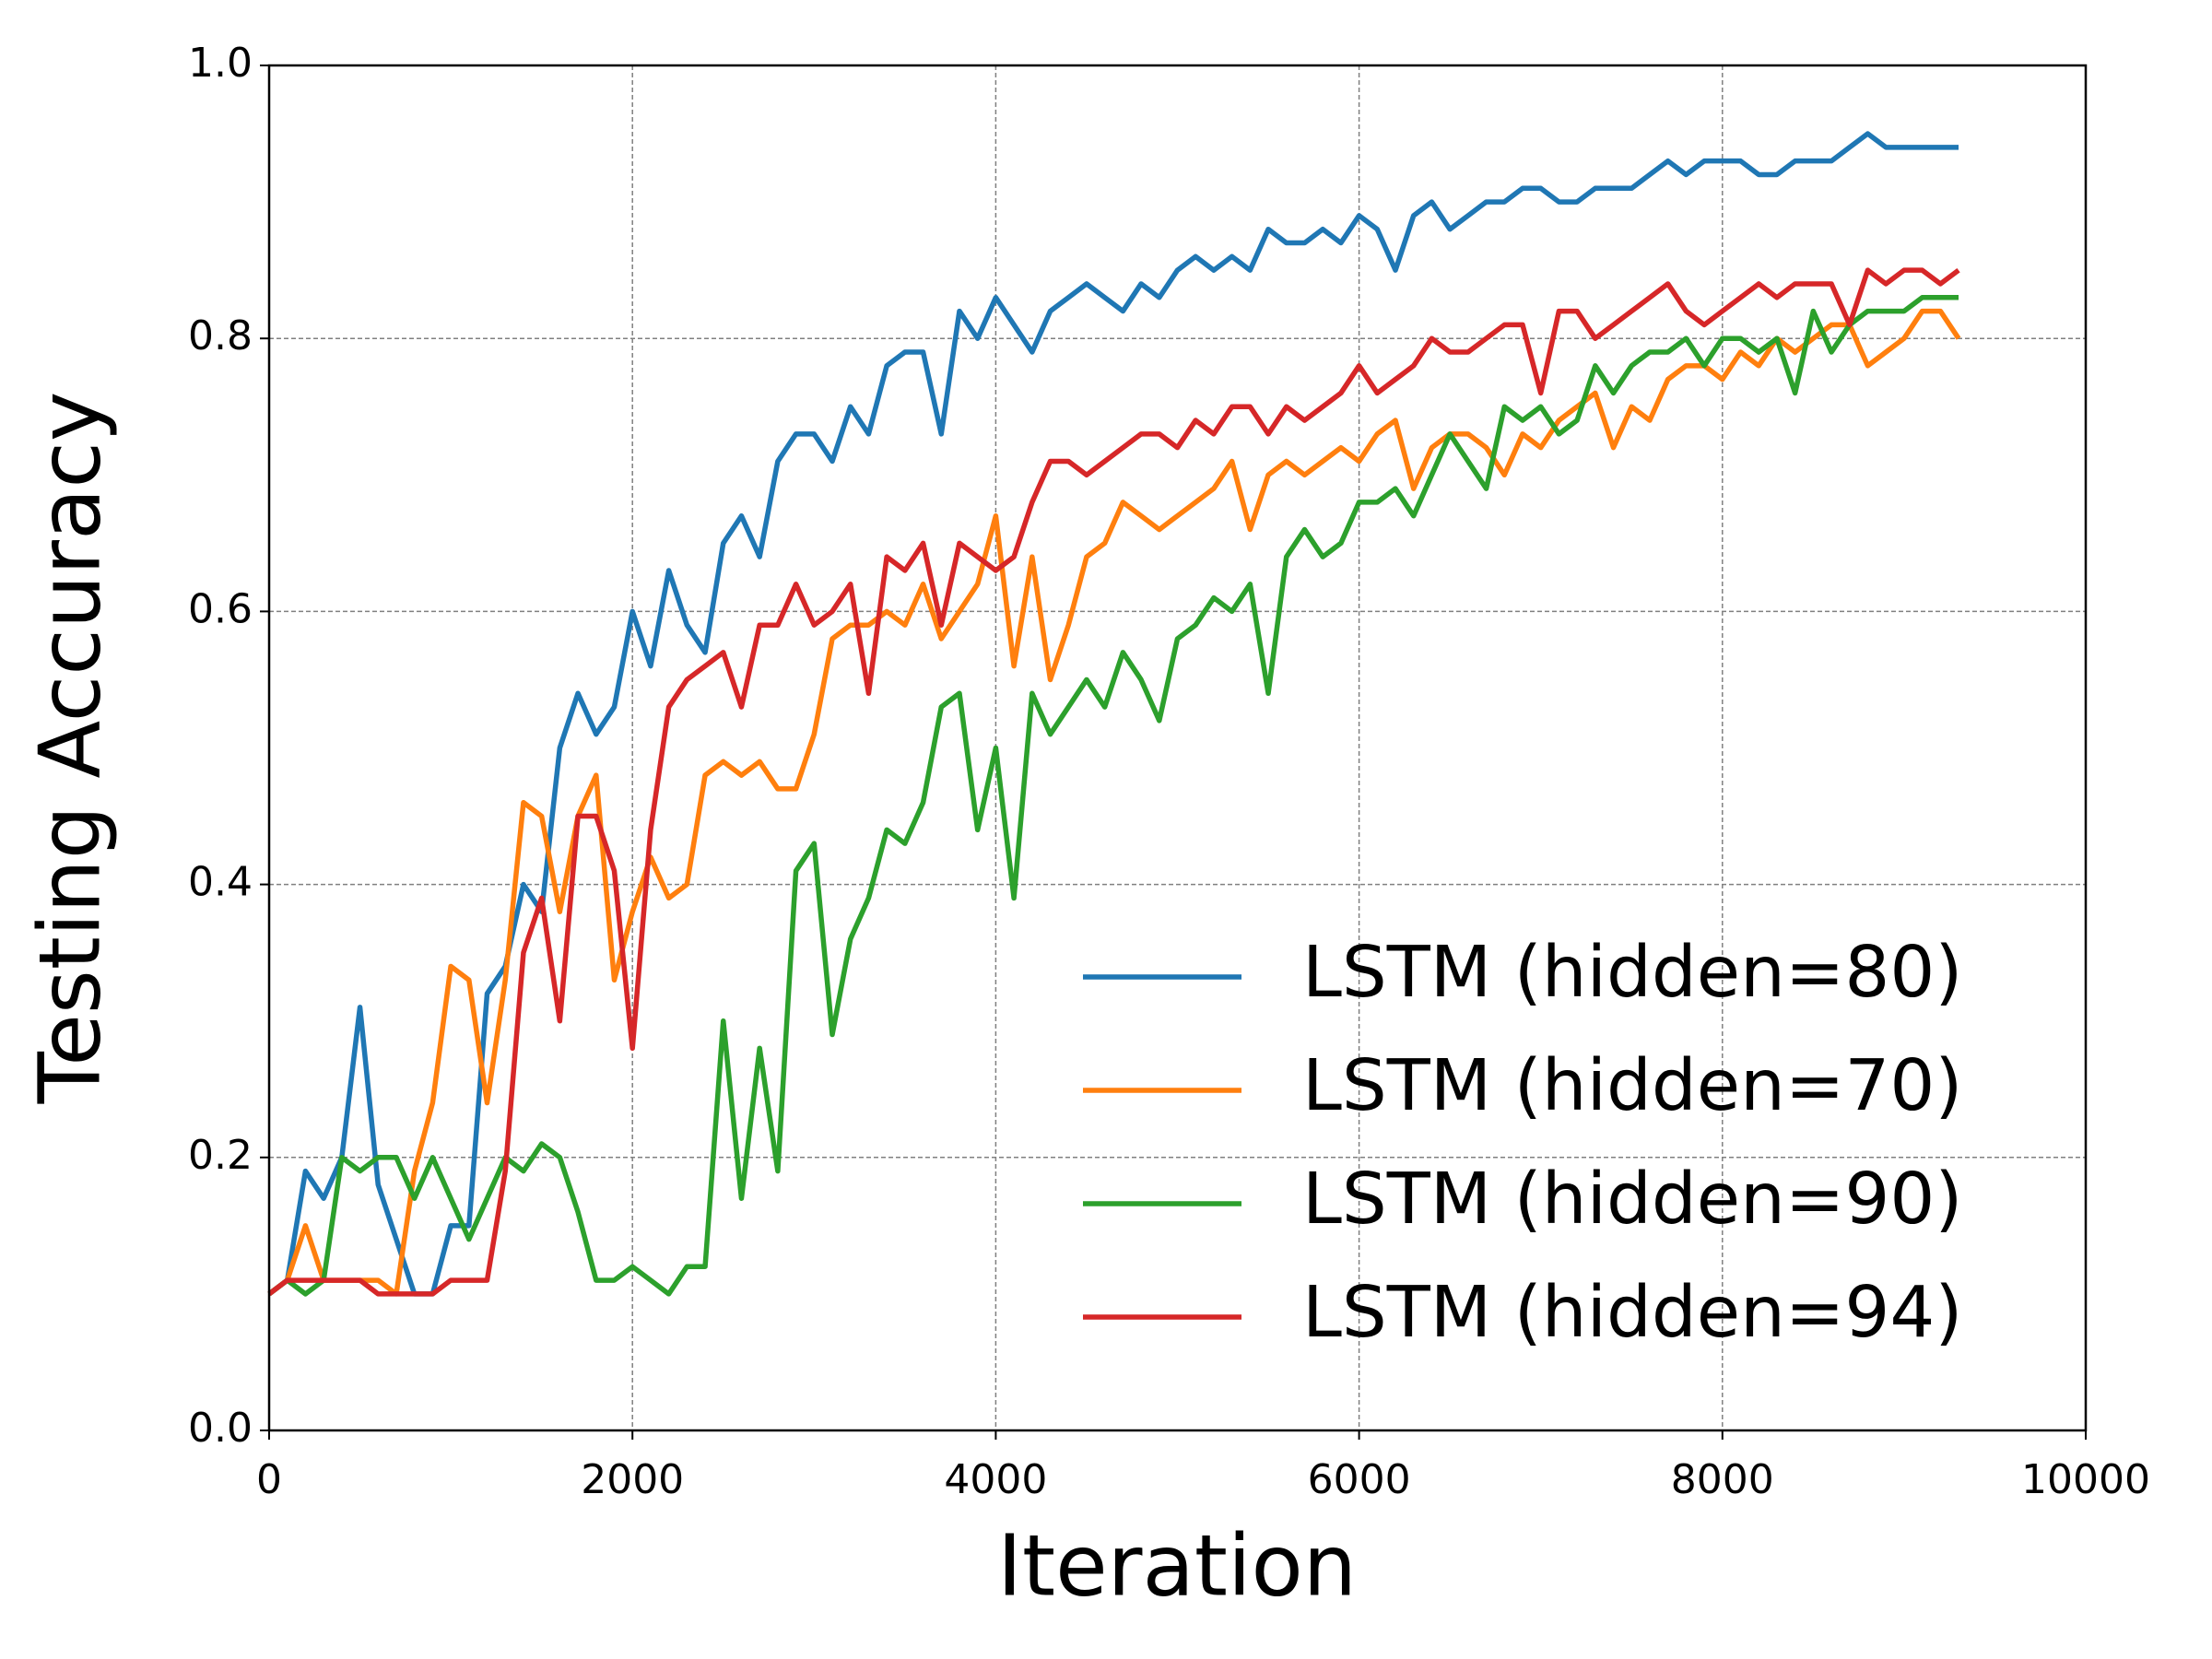  Describe the element at coordinates (1632, 1200) in the screenshot. I see `legend-label: LSTM (hidden=90)` at that location.